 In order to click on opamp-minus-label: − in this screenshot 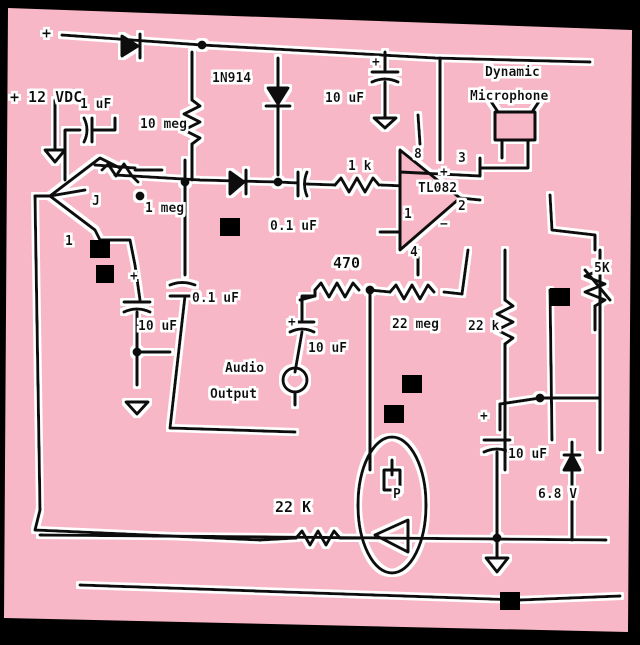, I will do `click(444, 224)`.